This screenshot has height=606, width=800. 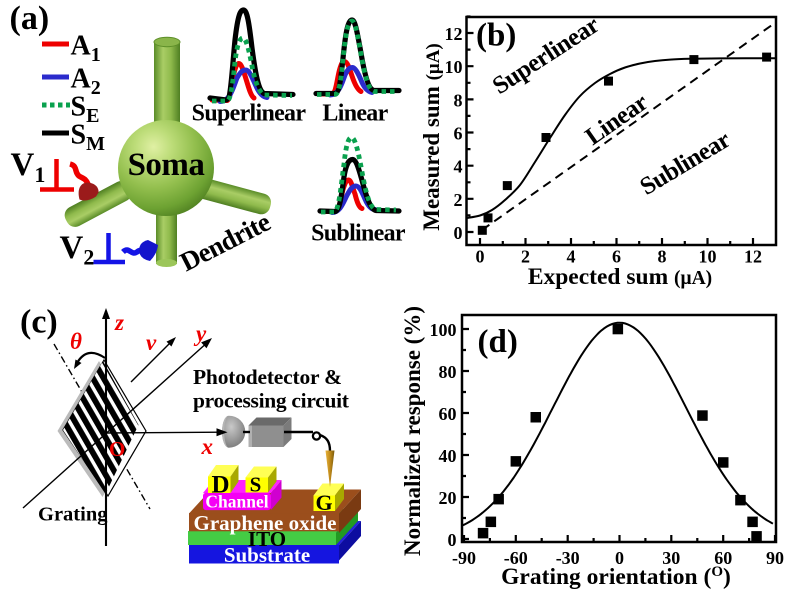 What do you see at coordinates (39, 322) in the screenshot?
I see `svg-text: (c)` at bounding box center [39, 322].